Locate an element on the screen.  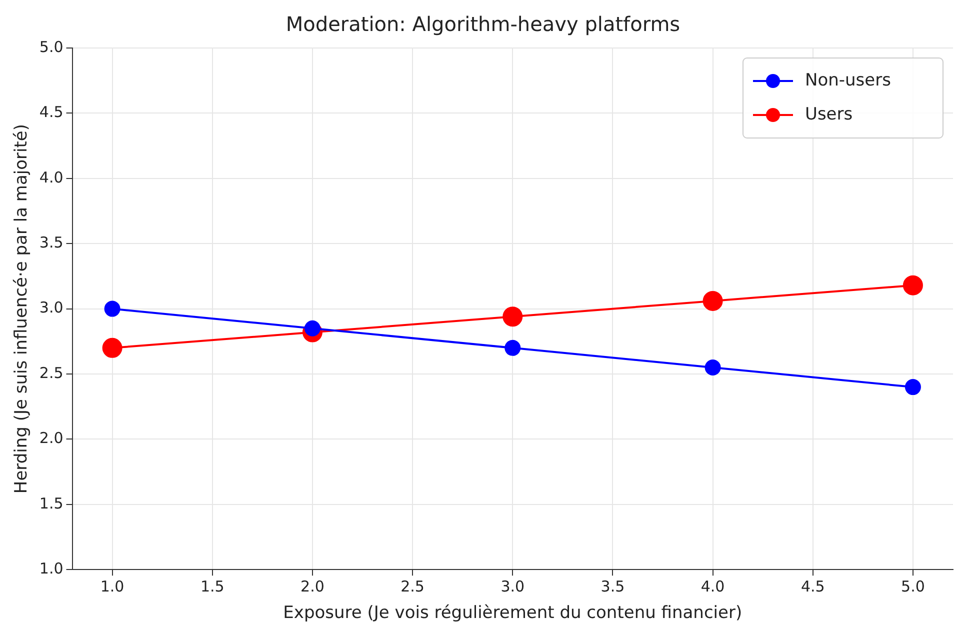
legend-label: Non-users is located at coordinates (848, 80).